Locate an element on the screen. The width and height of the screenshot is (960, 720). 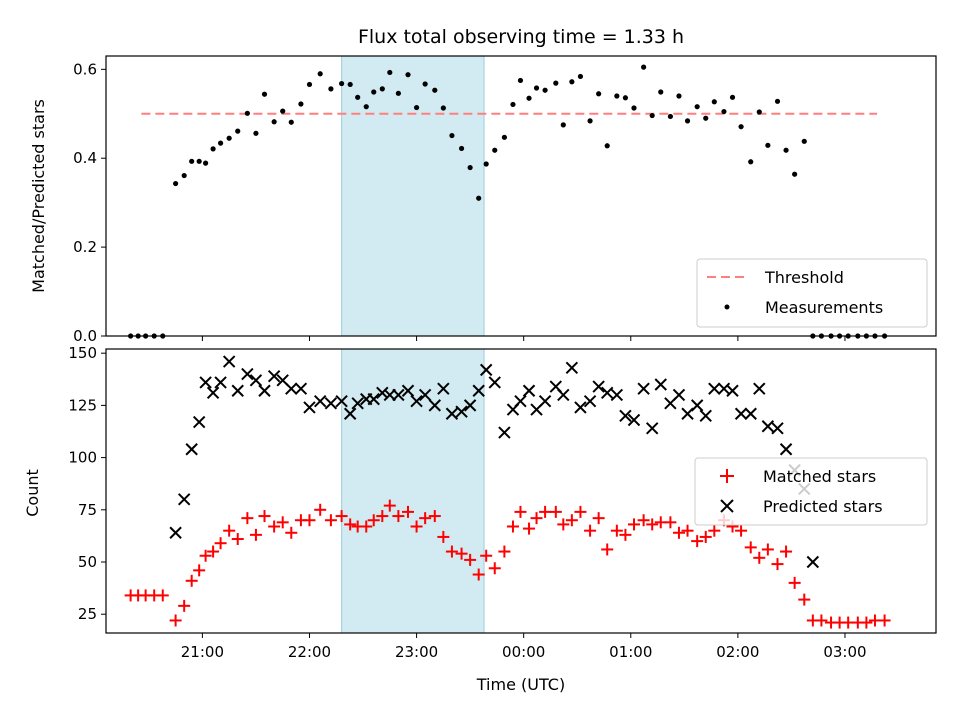
y-tick-label: 125 is located at coordinates (82, 405).